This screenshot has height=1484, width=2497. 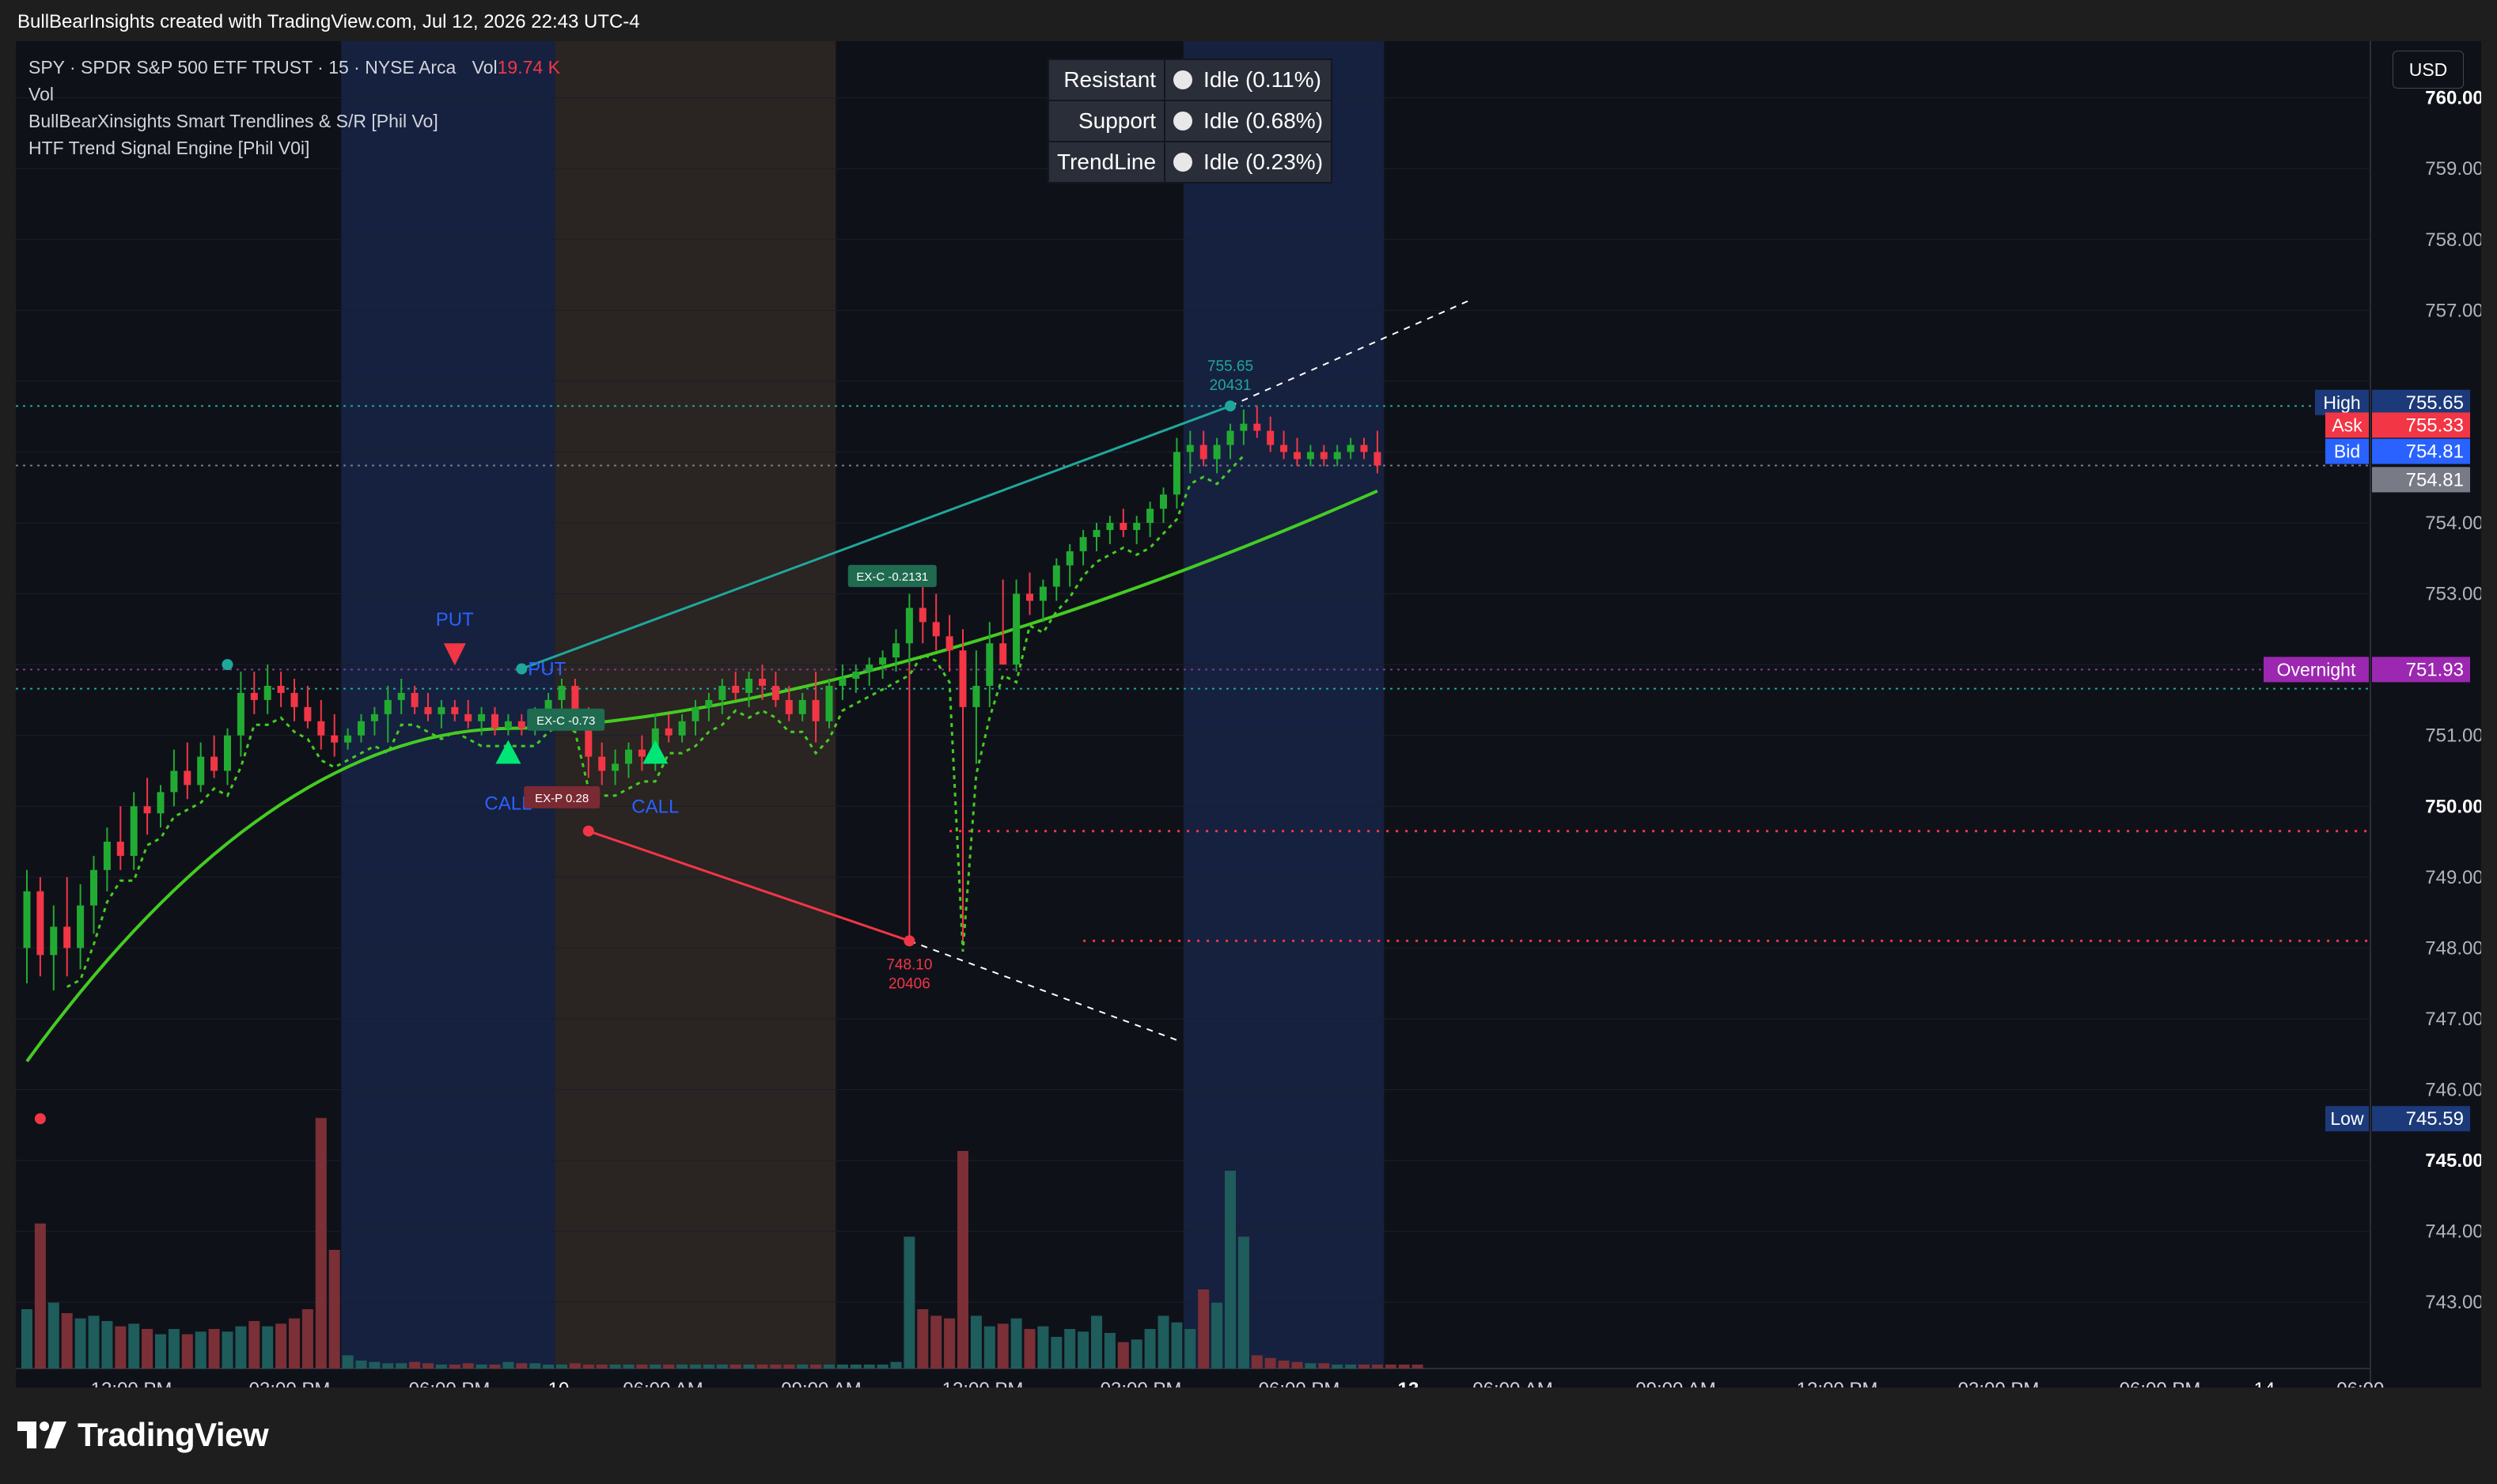 What do you see at coordinates (528, 67) in the screenshot?
I see `vol-value: 19.74 K` at bounding box center [528, 67].